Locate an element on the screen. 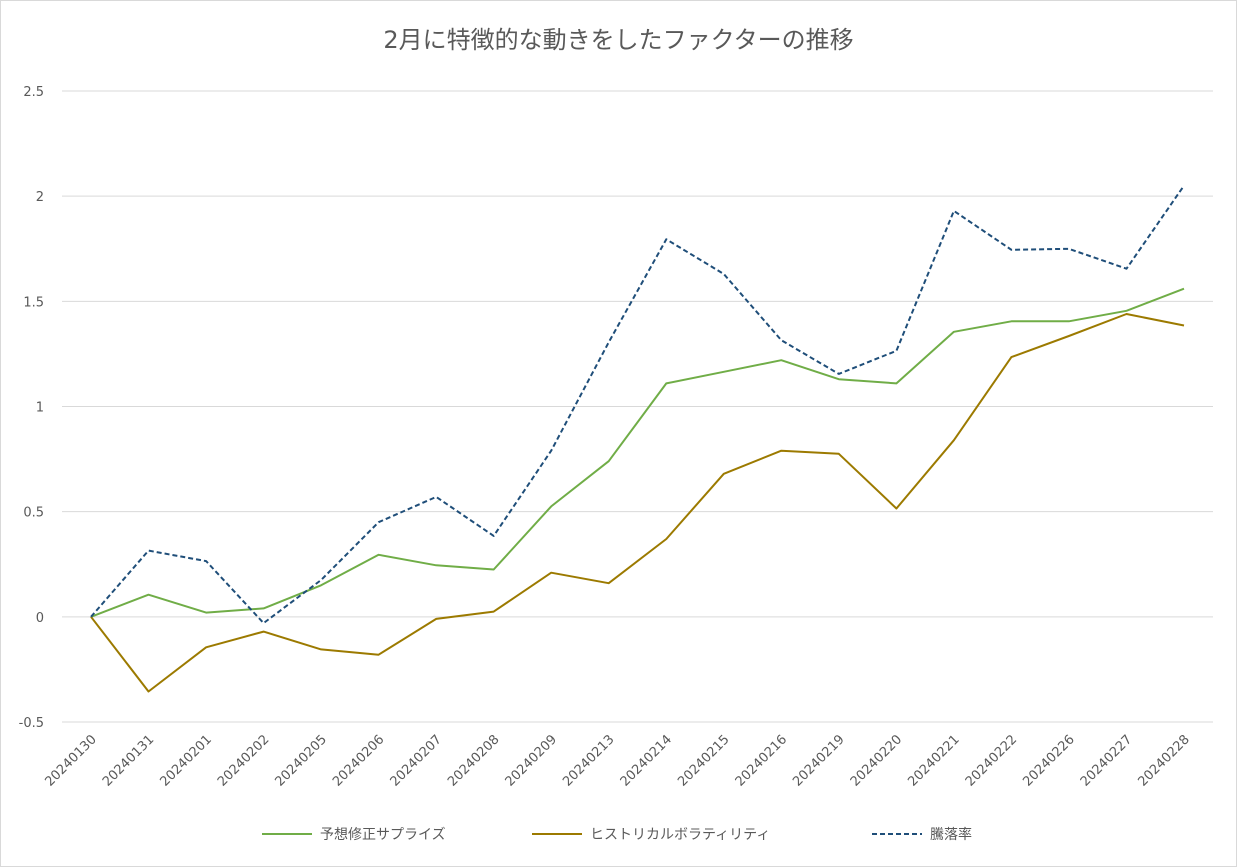 The image size is (1237, 867). legend-label-price-change: 騰落率 is located at coordinates (951, 835).